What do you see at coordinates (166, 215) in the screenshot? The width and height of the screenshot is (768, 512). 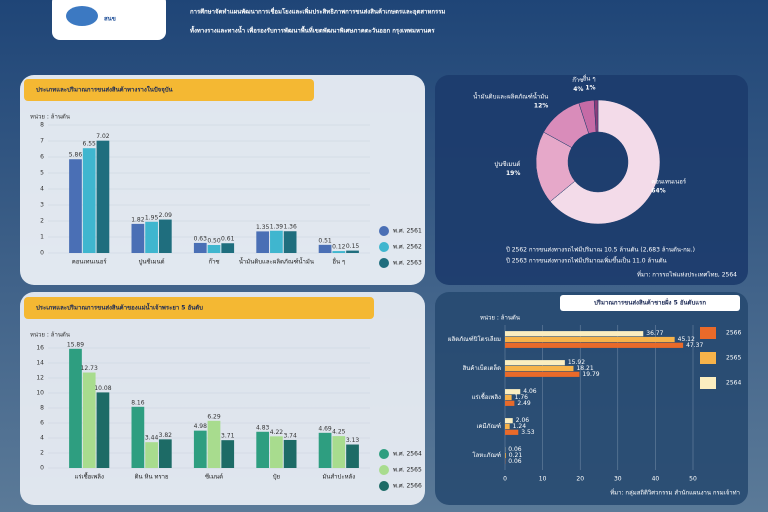 I see `value-label: 2.09` at bounding box center [166, 215].